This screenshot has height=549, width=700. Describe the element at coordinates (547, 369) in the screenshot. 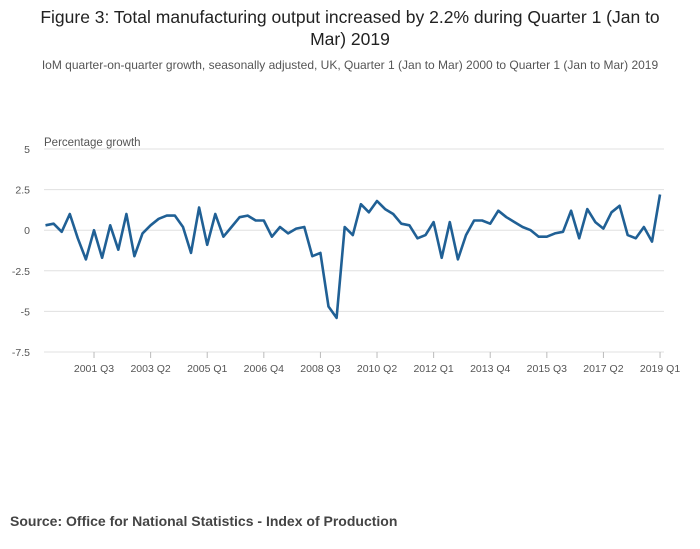

I see `x-tick-label: 2015 Q3` at that location.